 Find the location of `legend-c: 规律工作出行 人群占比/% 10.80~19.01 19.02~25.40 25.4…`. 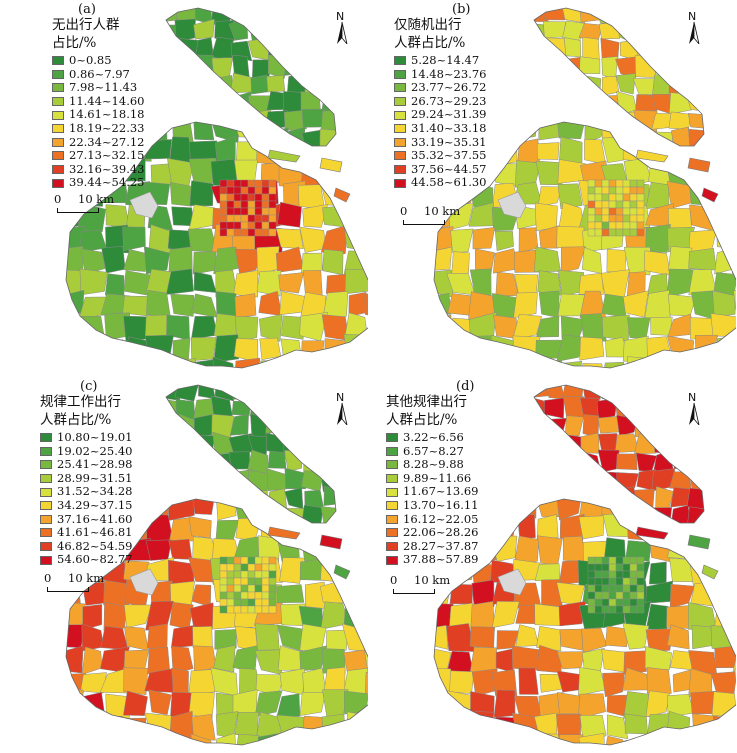

legend-c: 规律工作出行 人群占比/% 10.80~19.01 19.02~25.40 25.4… is located at coordinates (86, 481).